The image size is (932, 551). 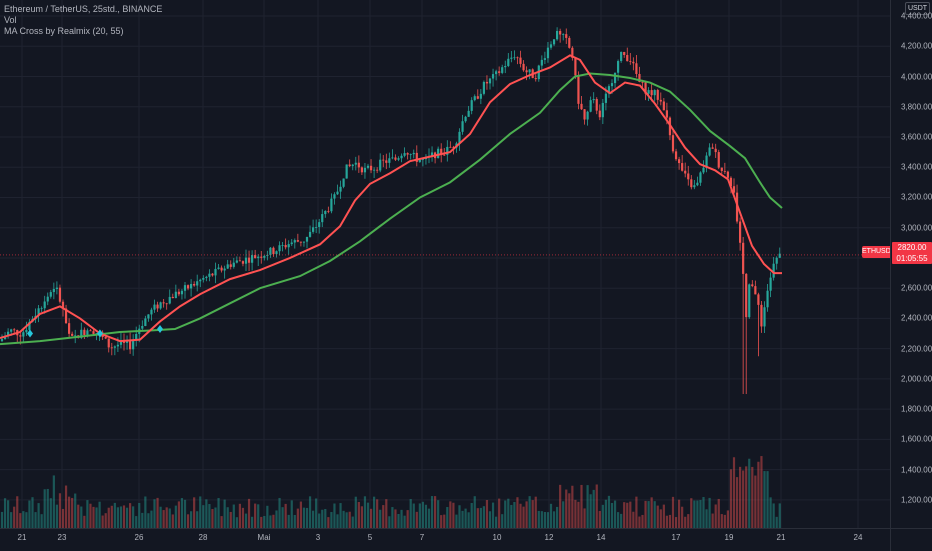 I want to click on time-axis: 21 23 26 28 Mai 3 5 7 10 12 14 17 19 21 24, so click(x=445, y=539).